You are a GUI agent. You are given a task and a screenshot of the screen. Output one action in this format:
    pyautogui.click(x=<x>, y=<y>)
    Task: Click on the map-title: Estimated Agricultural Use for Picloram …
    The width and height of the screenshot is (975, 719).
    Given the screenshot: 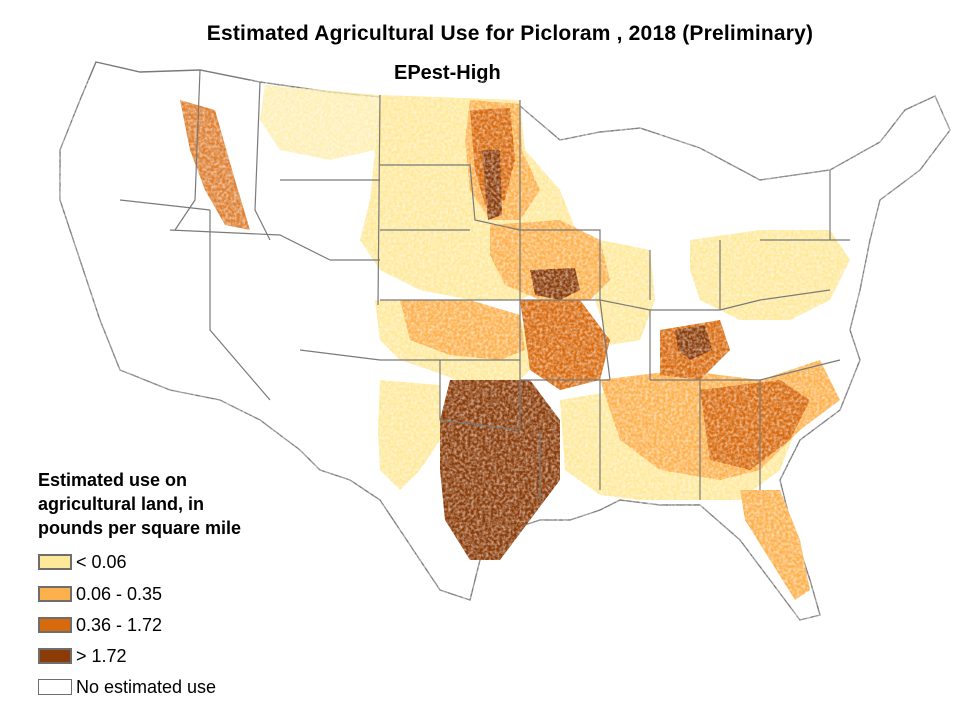 What is the action you would take?
    pyautogui.click(x=510, y=33)
    